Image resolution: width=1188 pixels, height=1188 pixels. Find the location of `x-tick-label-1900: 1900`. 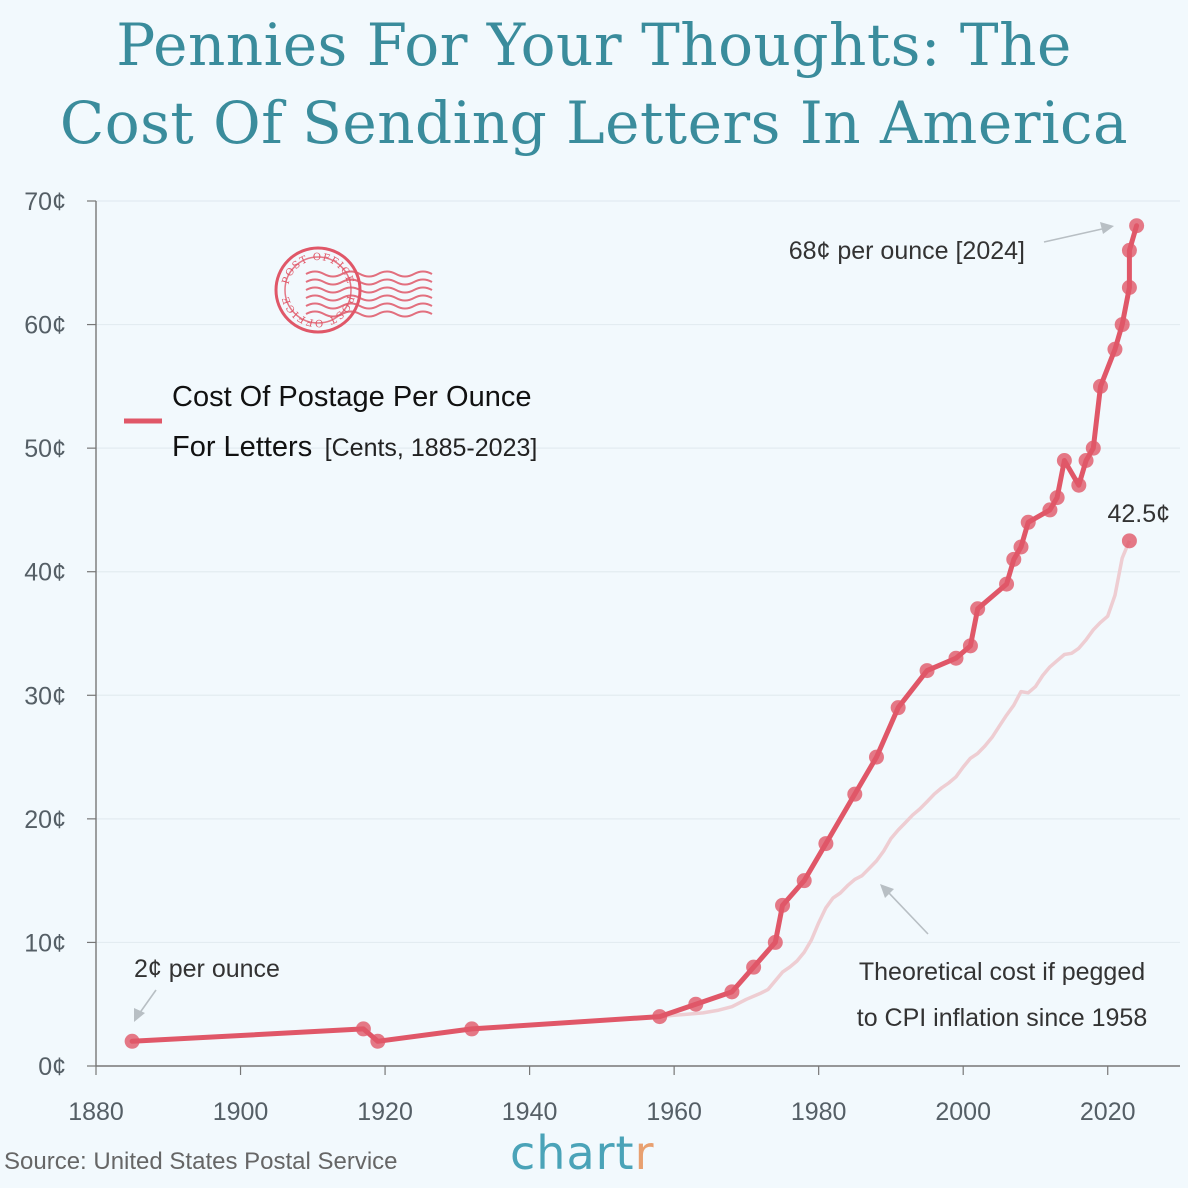

x-tick-label-1900: 1900 is located at coordinates (241, 1112).